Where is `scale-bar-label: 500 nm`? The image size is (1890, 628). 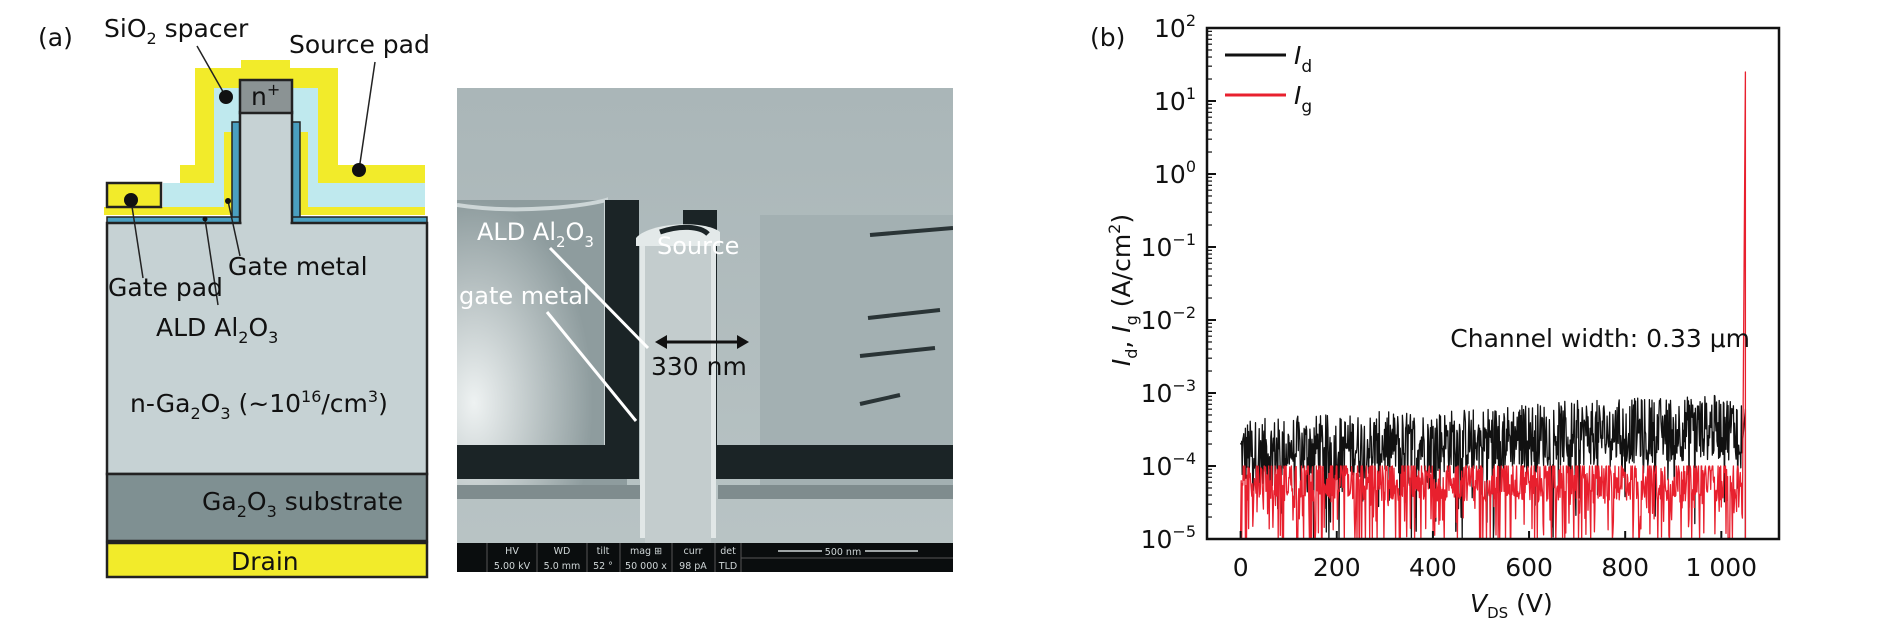
scale-bar-label: 500 nm is located at coordinates (843, 552).